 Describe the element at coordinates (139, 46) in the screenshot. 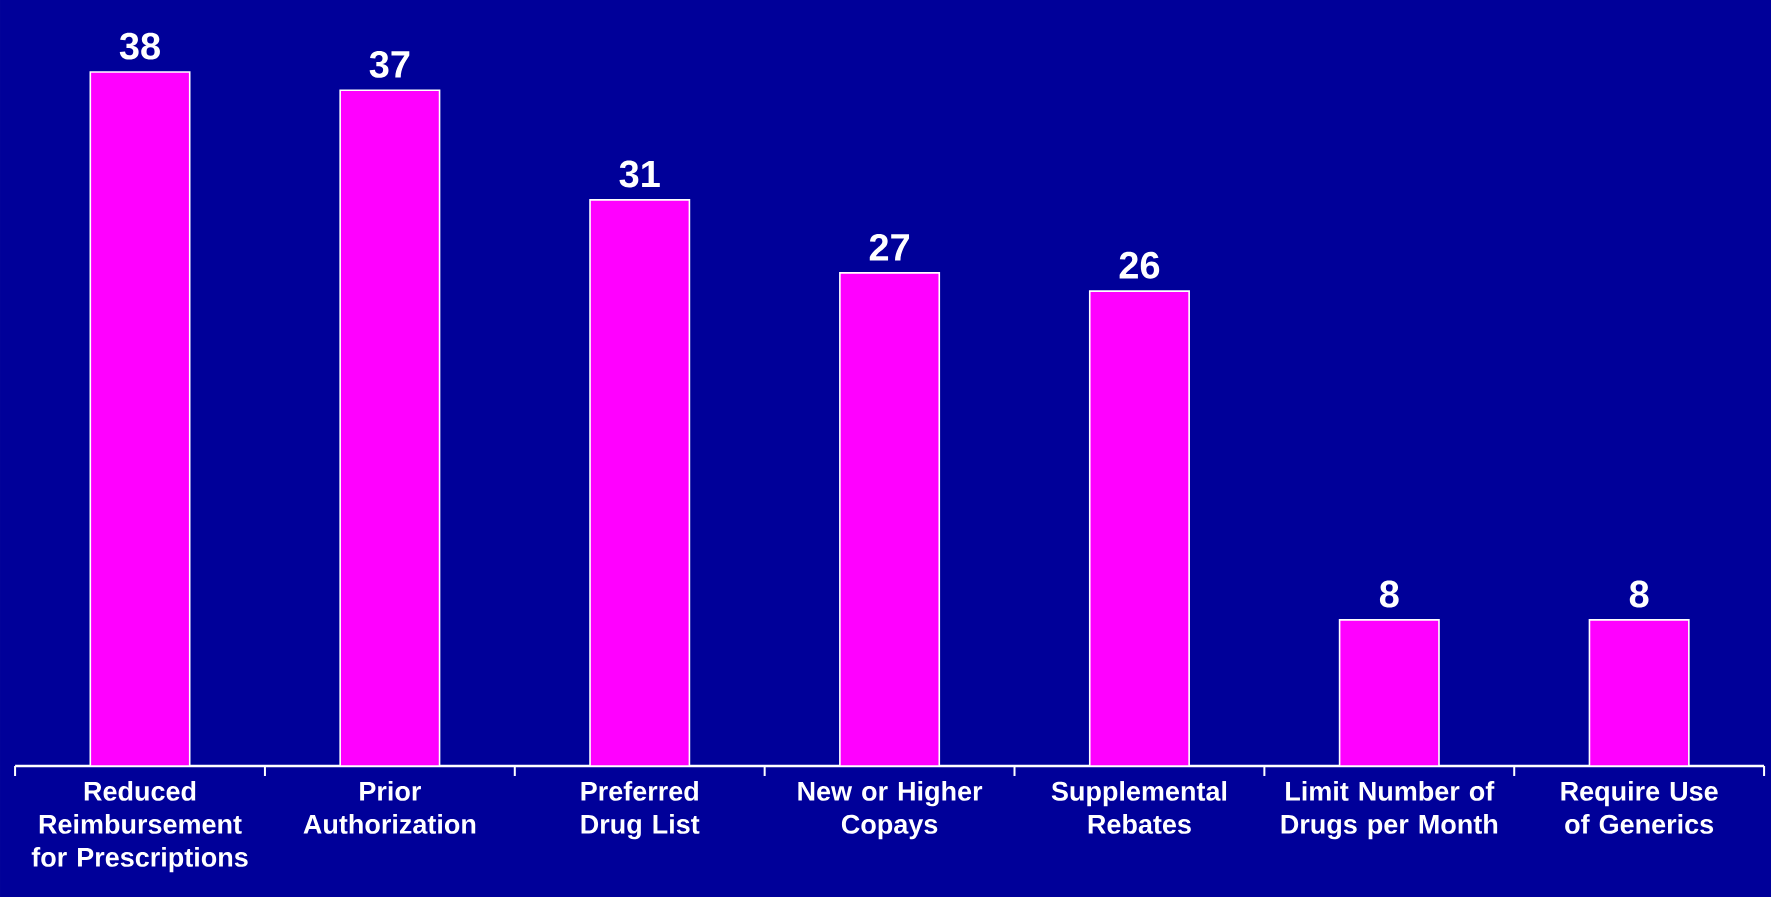

I see `data-label: 38` at that location.